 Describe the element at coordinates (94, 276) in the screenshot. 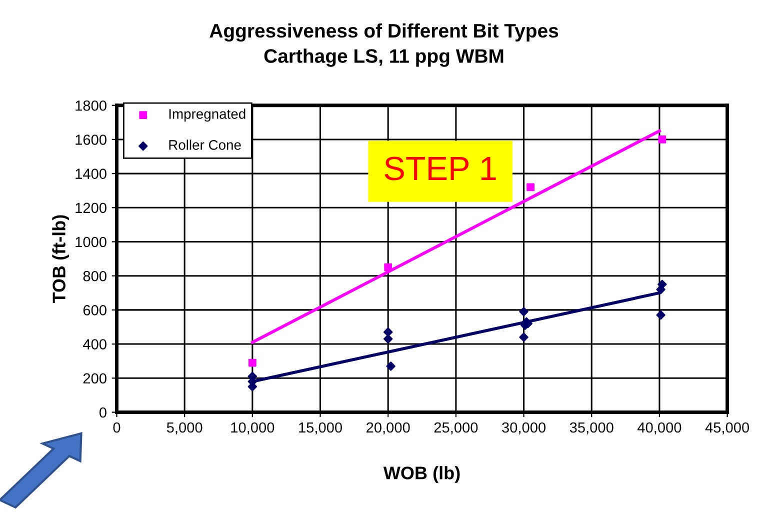

I see `y-tick-label: 800` at that location.